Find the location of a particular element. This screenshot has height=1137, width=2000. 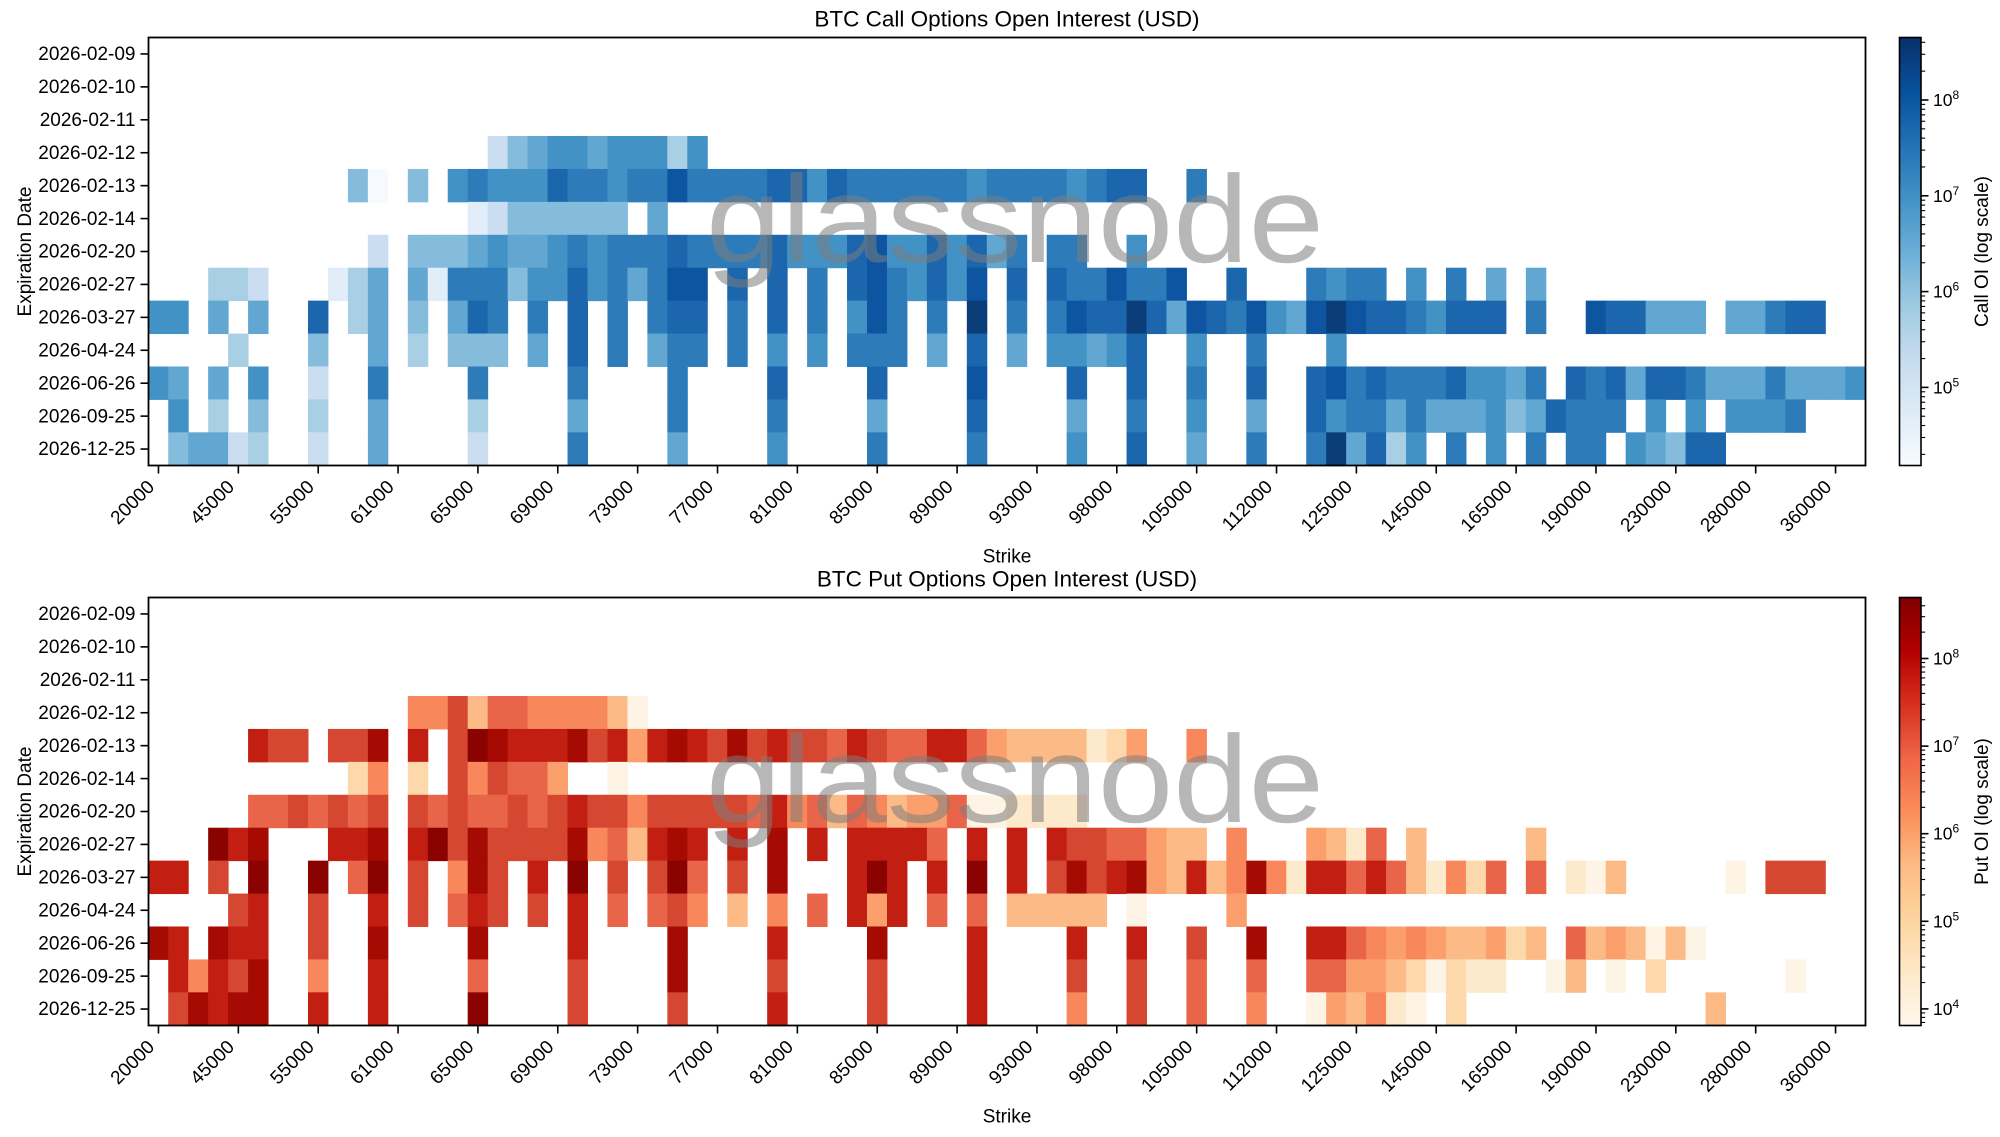

svg-text:BTC Call Options Open Interest: BTC Call Options Open Interest (USD) is located at coordinates (1006, 19).